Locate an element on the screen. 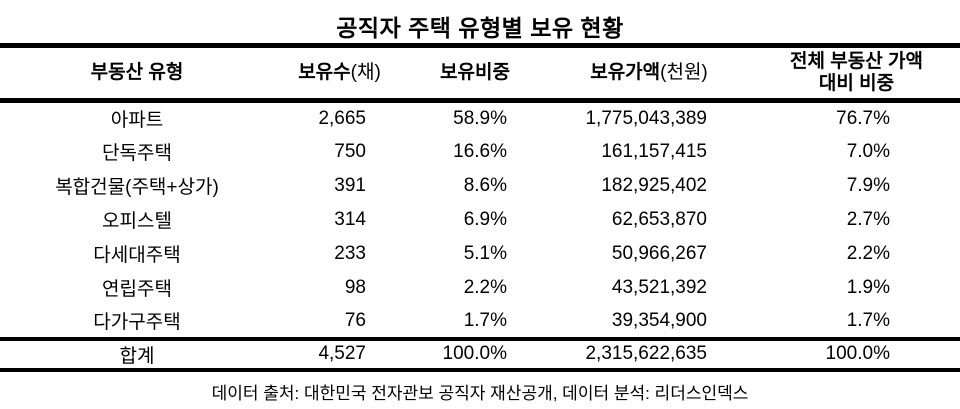 This screenshot has height=409, width=960. header-total-share-line1: 전체 부동산 가액 is located at coordinates (856, 61).